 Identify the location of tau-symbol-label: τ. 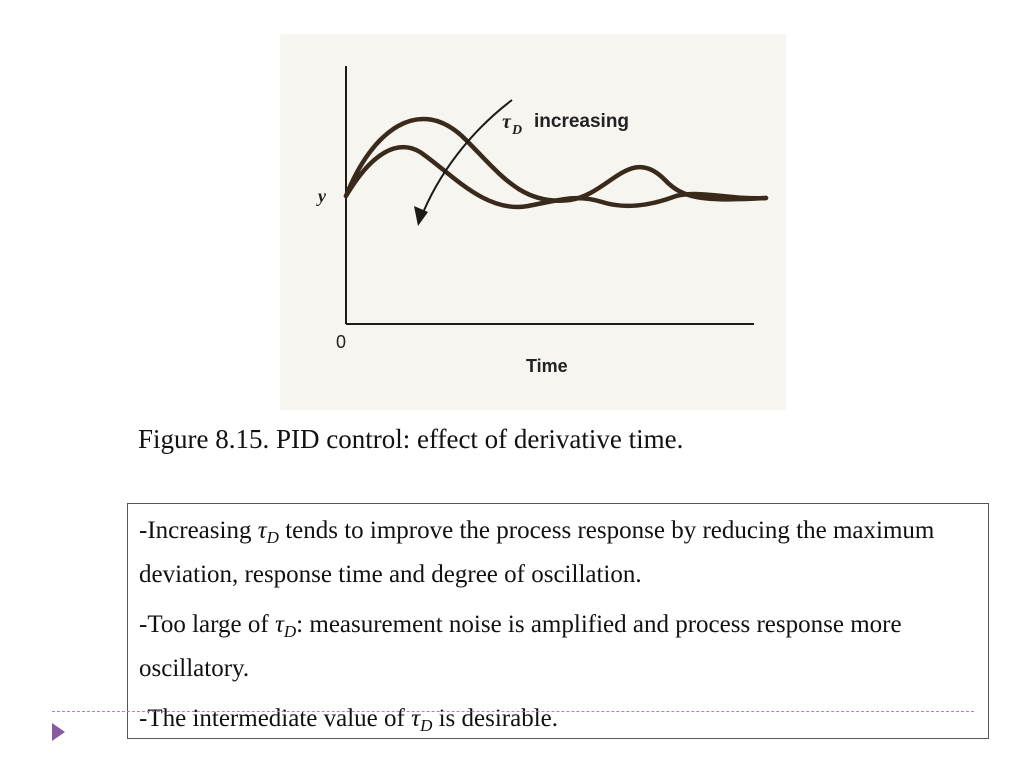
(507, 122).